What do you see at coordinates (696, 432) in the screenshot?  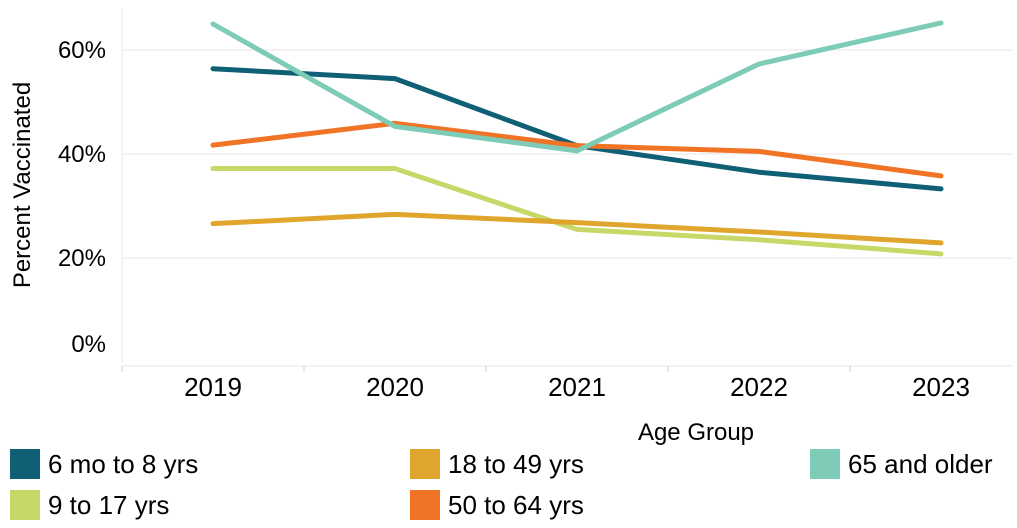 I see `x-axis-label: Age Group` at bounding box center [696, 432].